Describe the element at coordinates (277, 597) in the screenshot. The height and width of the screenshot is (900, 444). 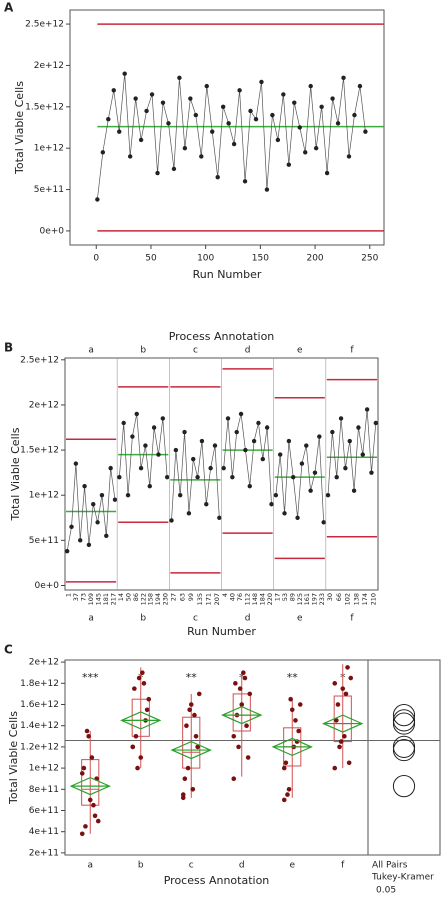
I see `x-tick-label: 17` at that location.